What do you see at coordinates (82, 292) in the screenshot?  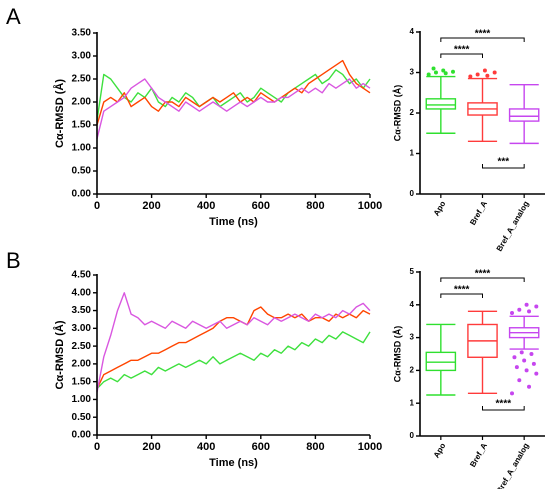 I see `y-tick-label: 4.00` at bounding box center [82, 292].